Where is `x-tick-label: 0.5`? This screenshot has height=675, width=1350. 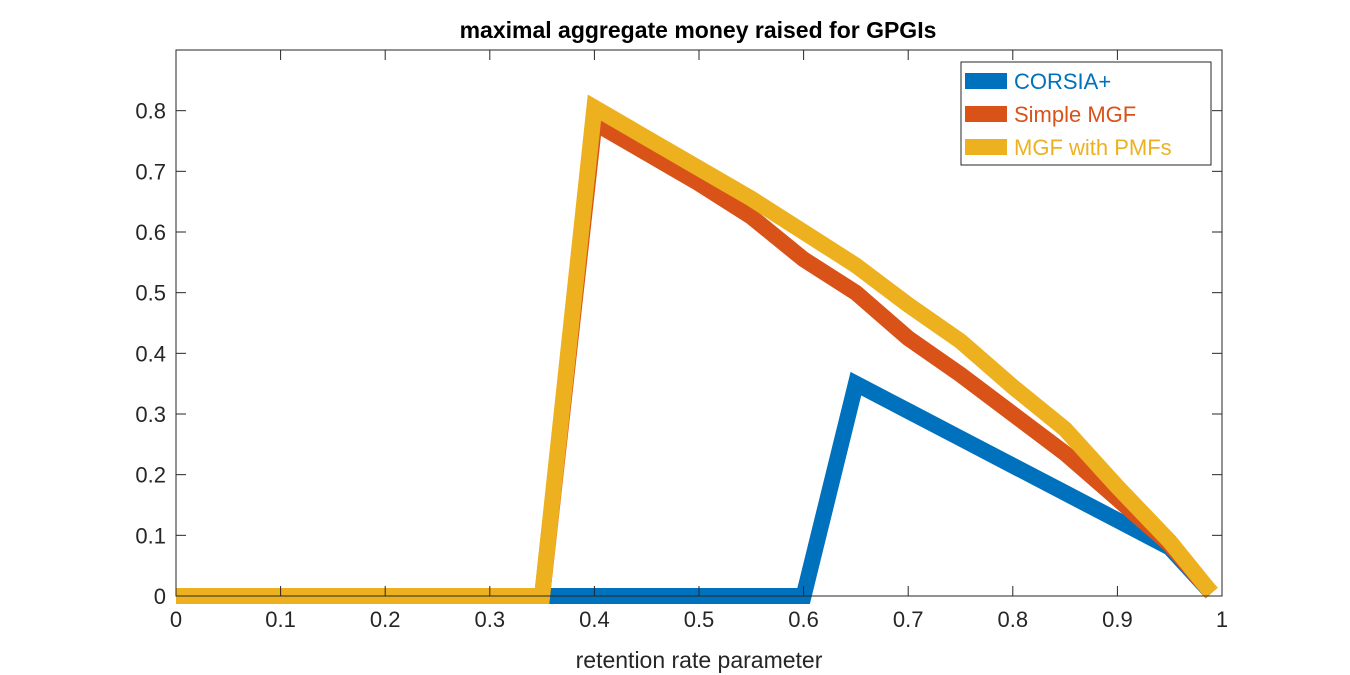 x-tick-label: 0.5 is located at coordinates (699, 619).